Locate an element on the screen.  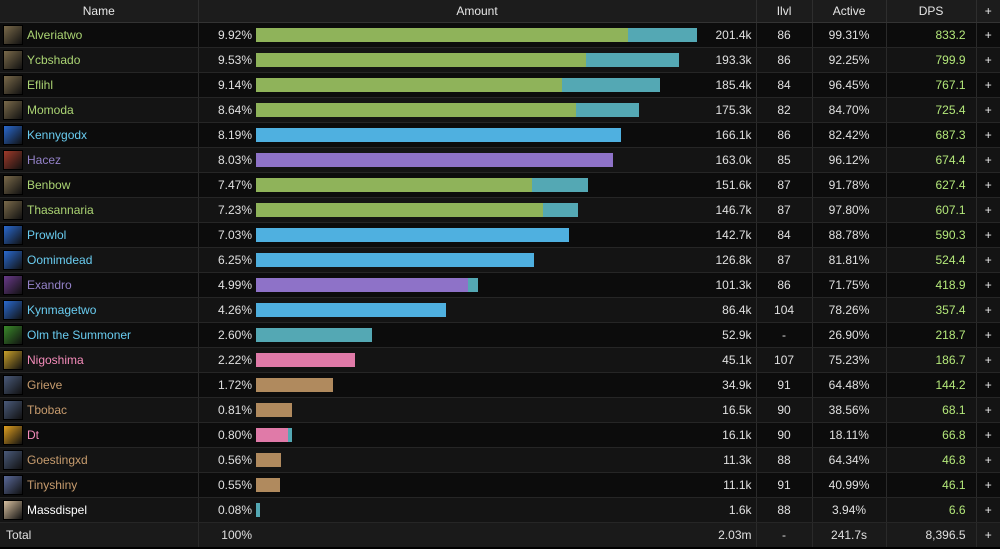
player-row: Thasannaria 7.23% 146.7k 87 97.80% 607.1 + is located at coordinates (500, 210).